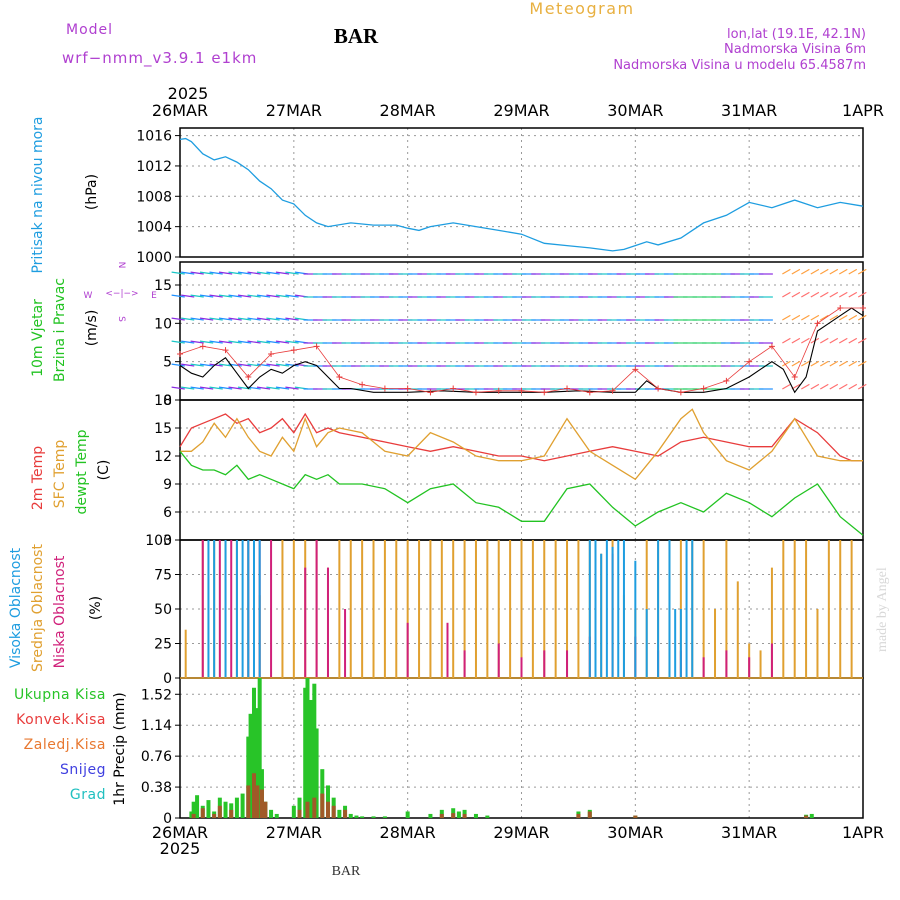 This screenshot has height=900, width=900. I want to click on cloud-ytick-label: 100, so click(158, 541).